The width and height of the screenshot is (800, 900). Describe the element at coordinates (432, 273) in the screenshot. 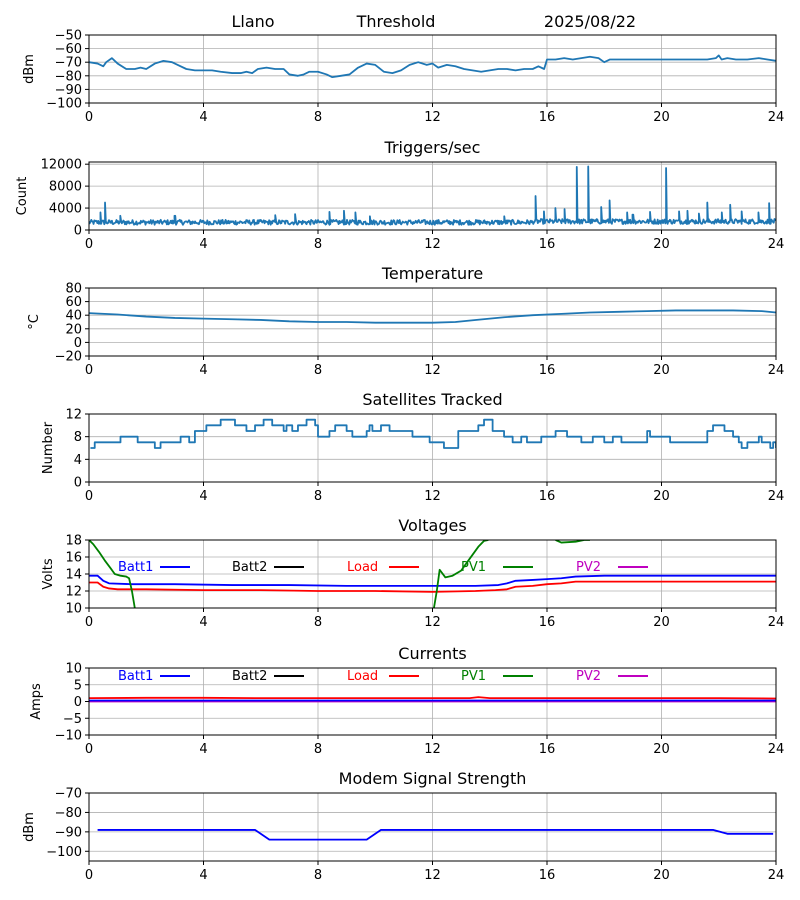

I see `chart-title: Temperature` at that location.